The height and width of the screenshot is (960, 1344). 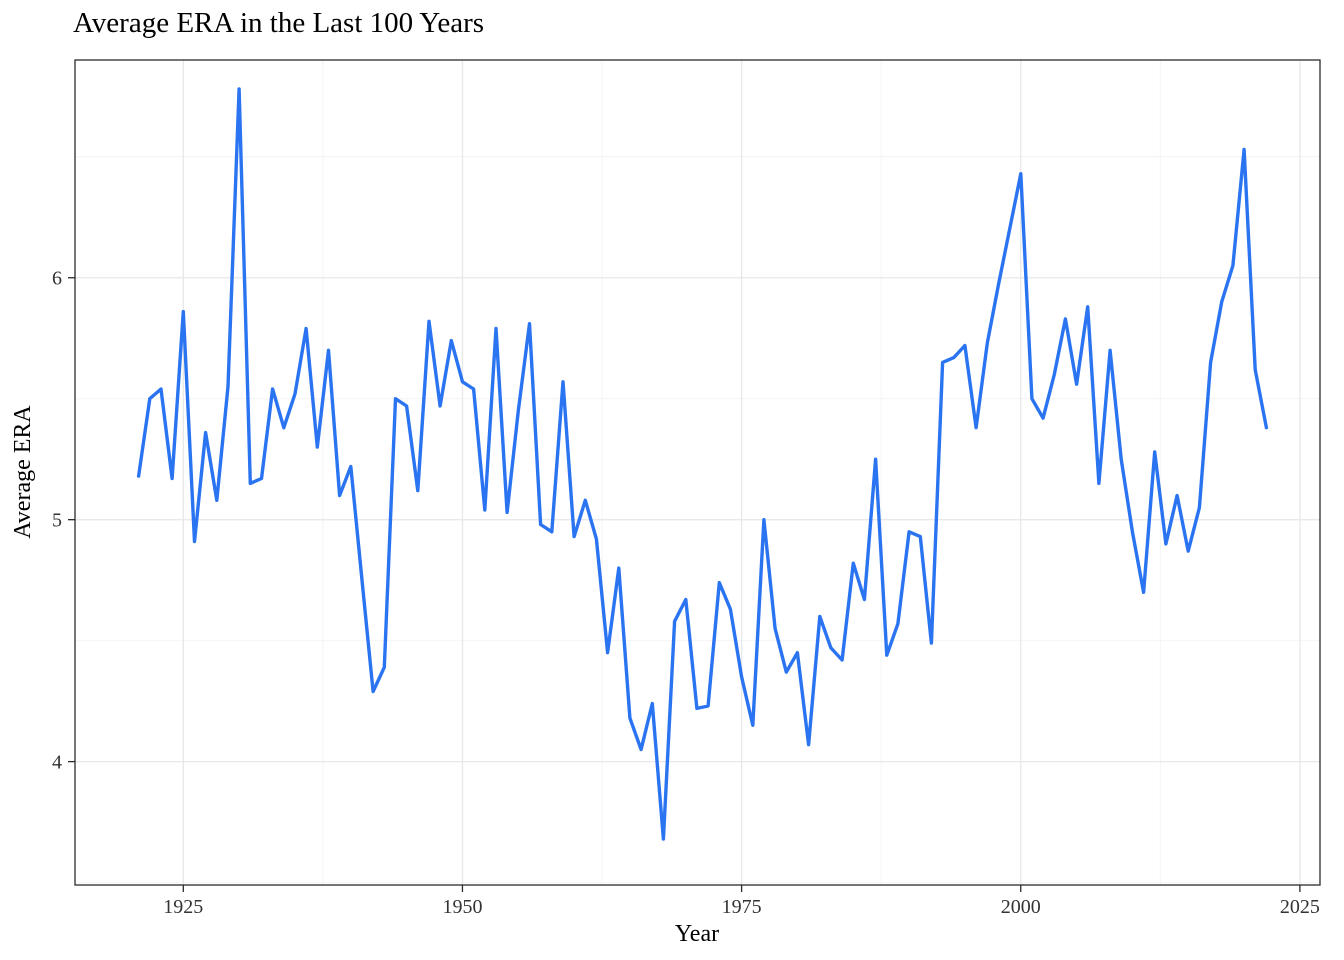 I want to click on y-tick-label: 4, so click(x=57, y=763).